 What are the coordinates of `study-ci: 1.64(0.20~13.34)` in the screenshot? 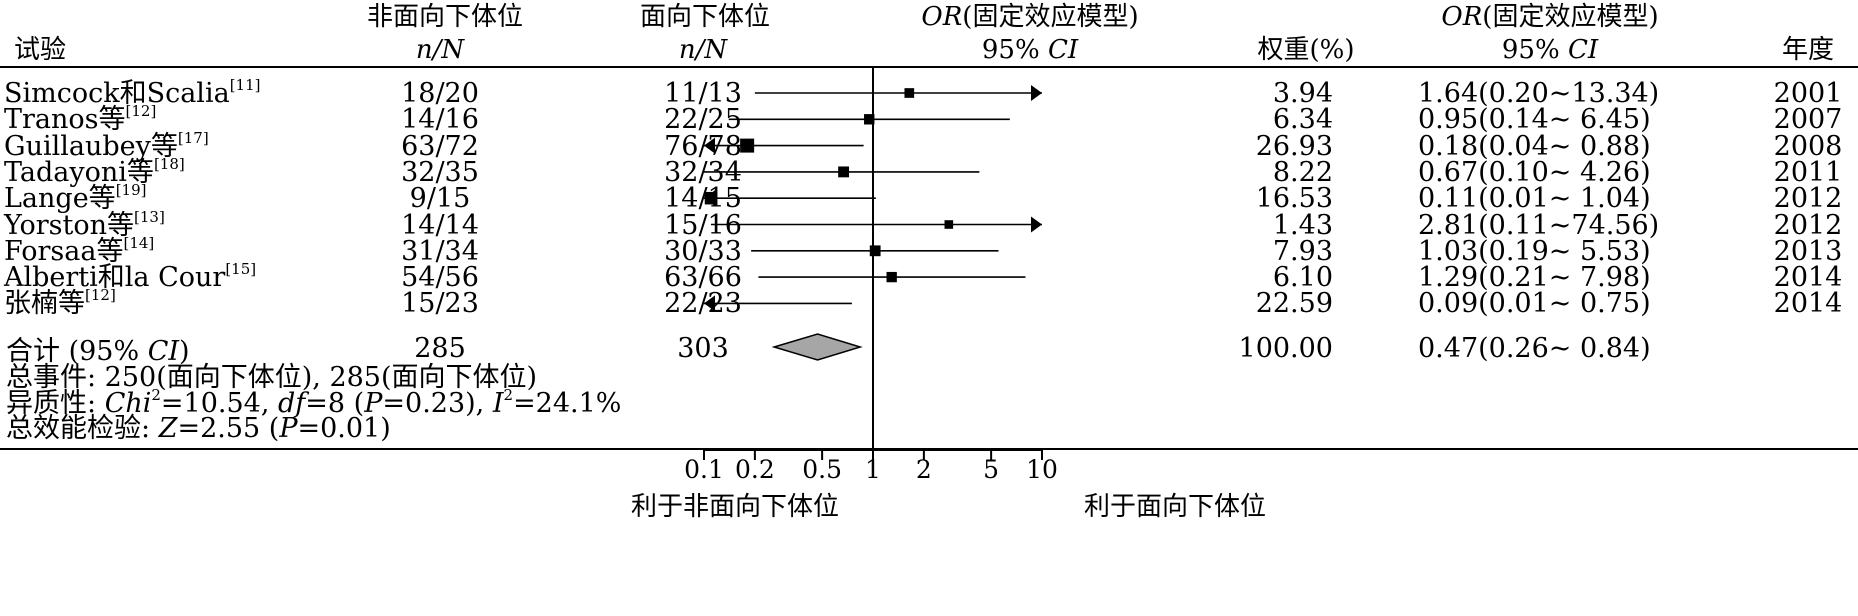 It's located at (1539, 93).